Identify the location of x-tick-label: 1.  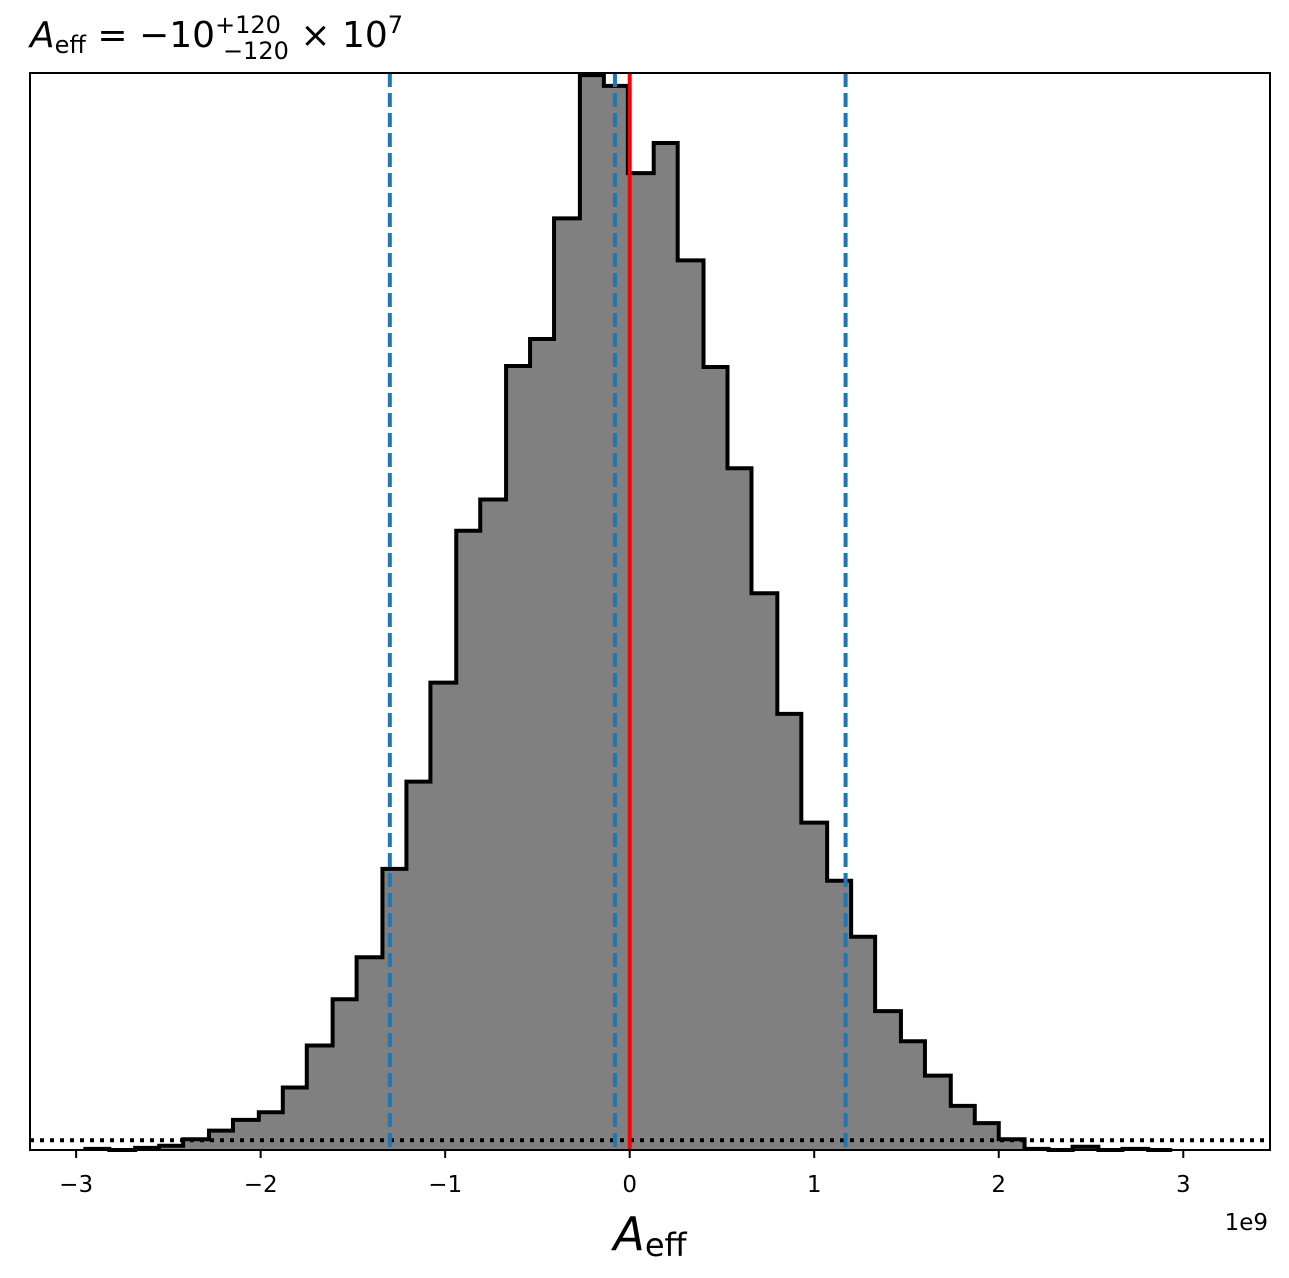
(814, 1185).